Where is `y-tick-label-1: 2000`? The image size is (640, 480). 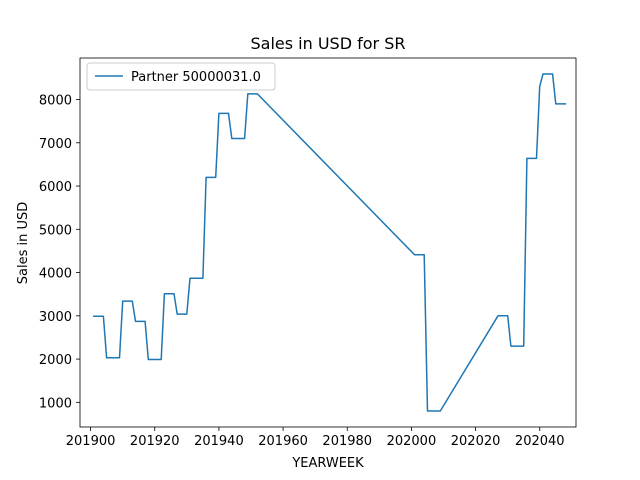 y-tick-label-1: 2000 is located at coordinates (55, 360).